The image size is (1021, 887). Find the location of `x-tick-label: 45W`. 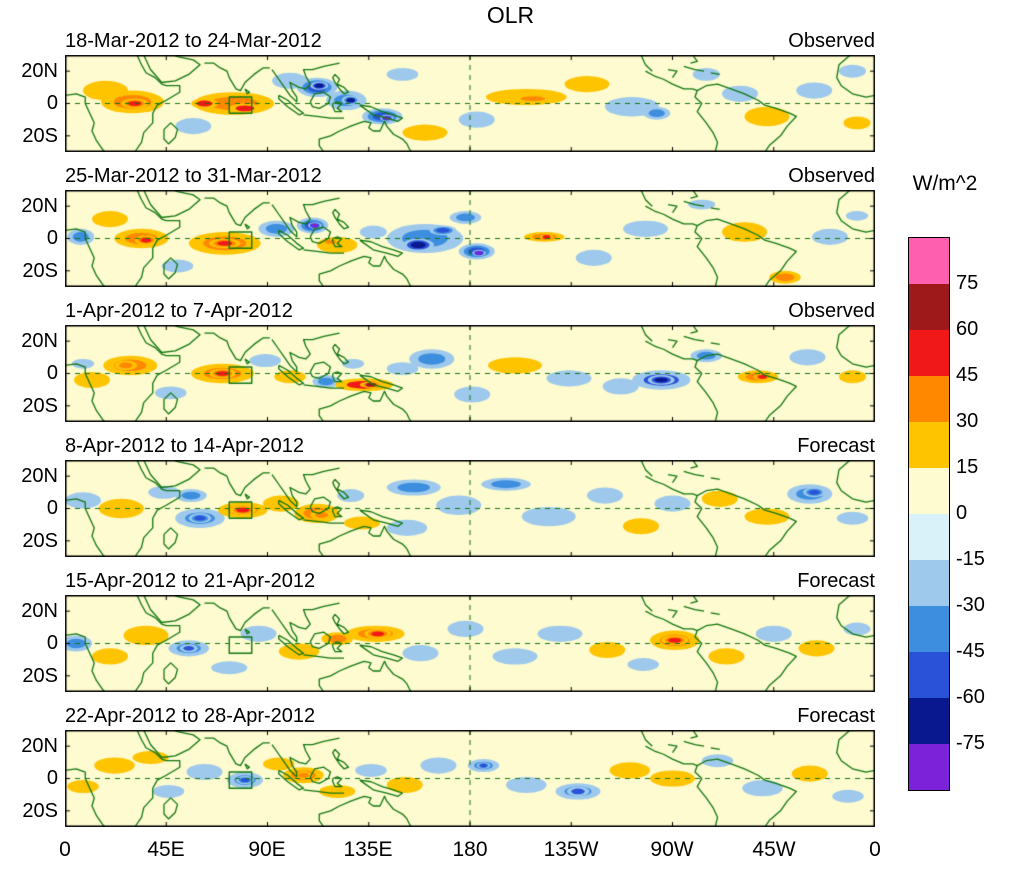

x-tick-label: 45W is located at coordinates (774, 849).